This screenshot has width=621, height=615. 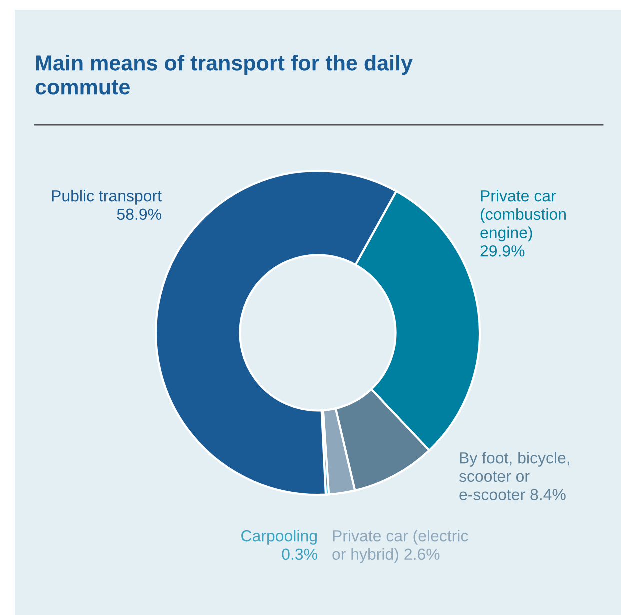 I want to click on slice-label: By foot, bicycle, scooter or e-scooter 8.4%, so click(x=514, y=476).